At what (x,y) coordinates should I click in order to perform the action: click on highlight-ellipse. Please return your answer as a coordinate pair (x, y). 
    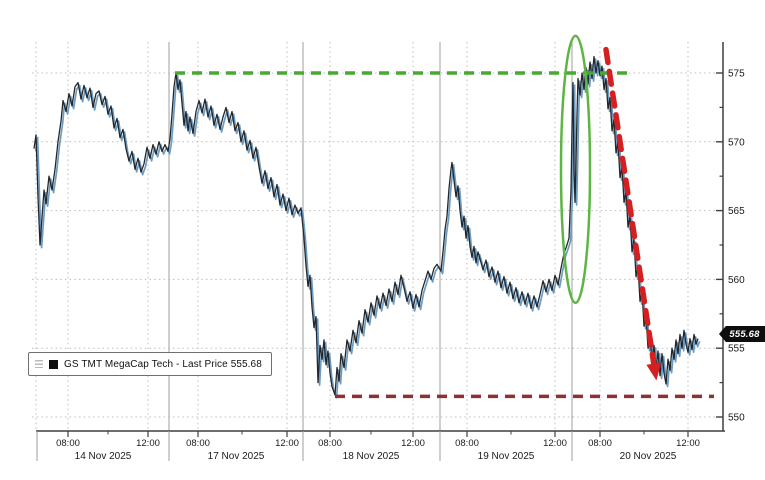
    Looking at the image, I should click on (575, 169).